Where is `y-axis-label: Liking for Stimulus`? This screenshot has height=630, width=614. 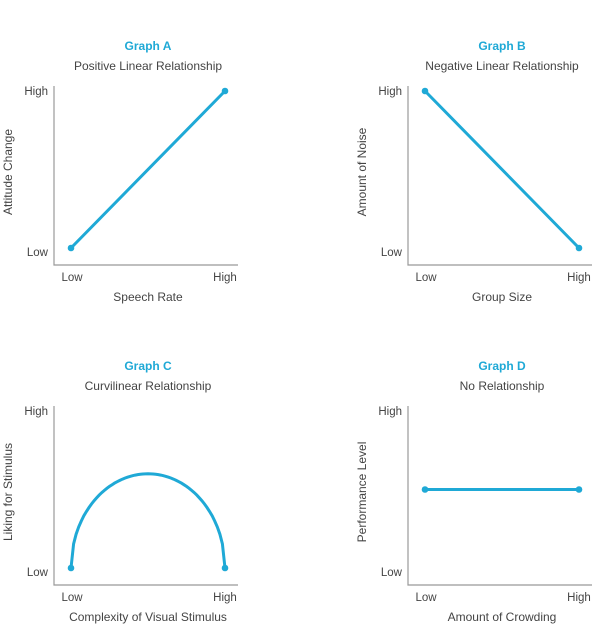 y-axis-label: Liking for Stimulus is located at coordinates (8, 492).